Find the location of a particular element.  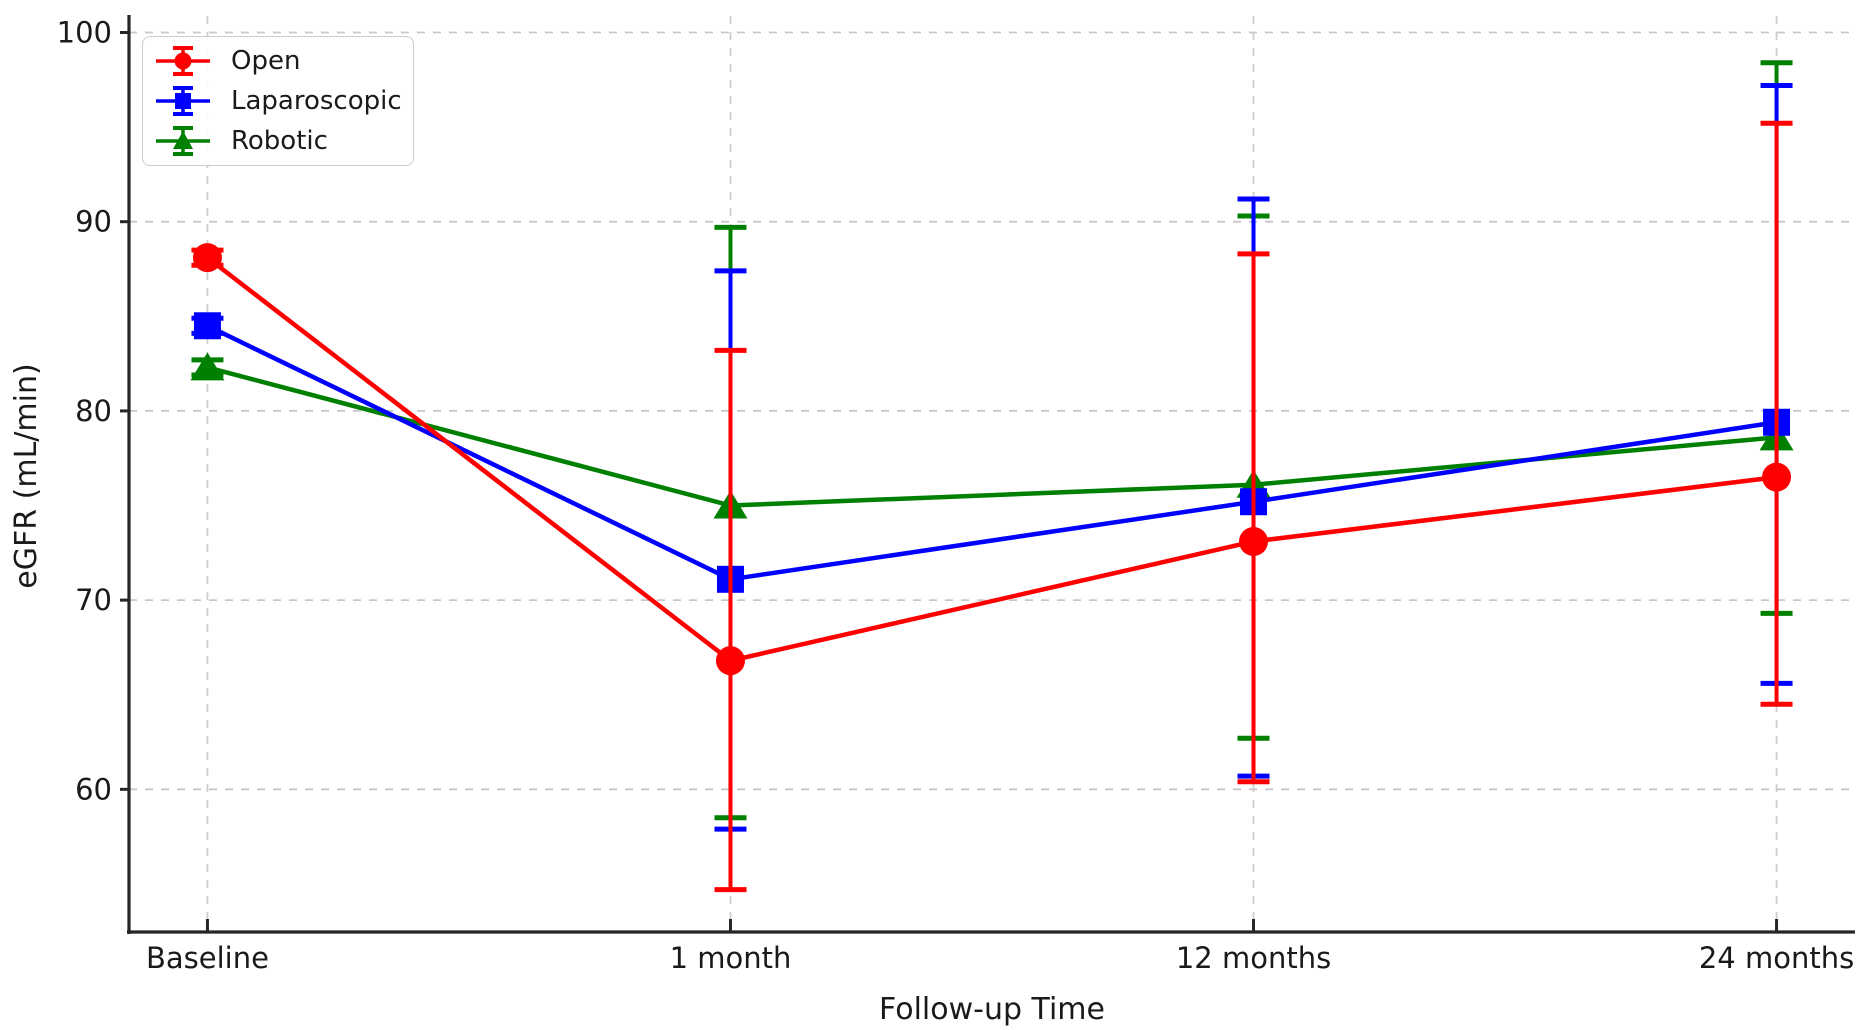

y-tick-label: 100 is located at coordinates (84, 32).